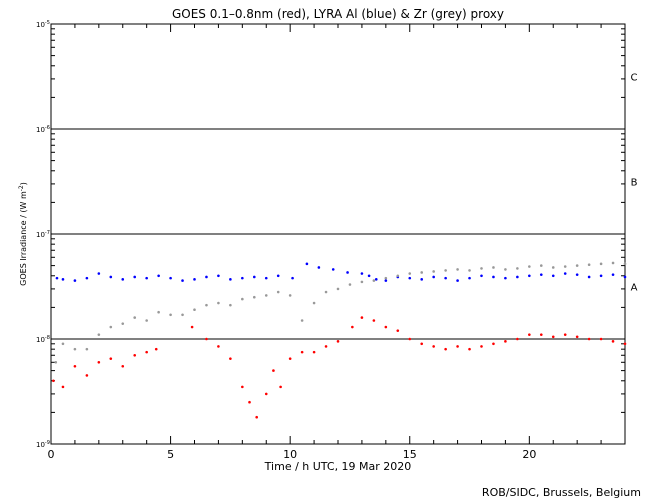 The width and height of the screenshot is (650, 500). I want to click on y-tick-label: 10⁻⁷, so click(43, 234).